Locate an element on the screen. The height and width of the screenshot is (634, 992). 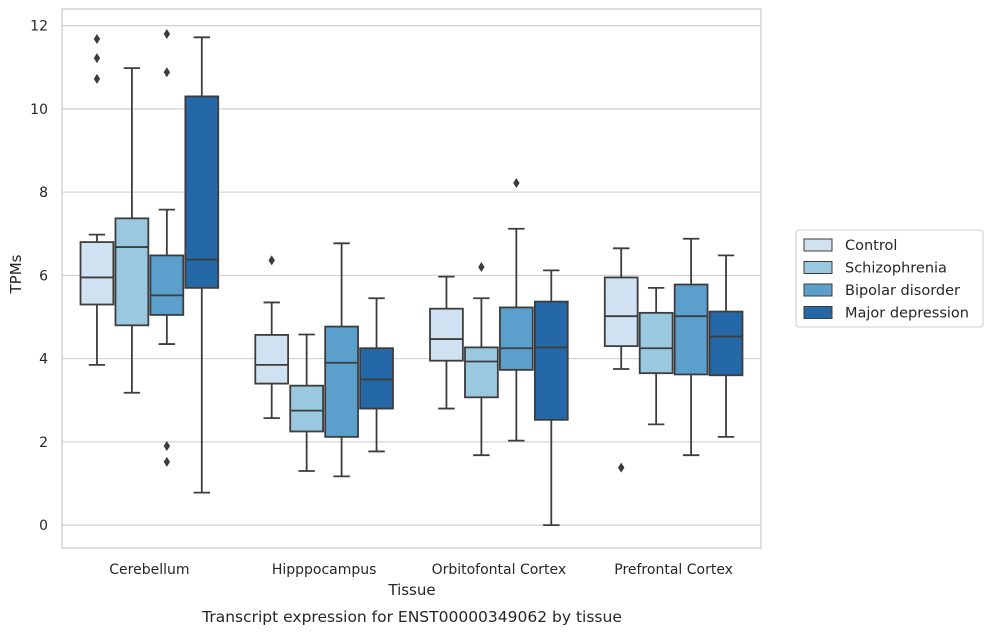
legend-label: Bipolar disorder is located at coordinates (902, 291).